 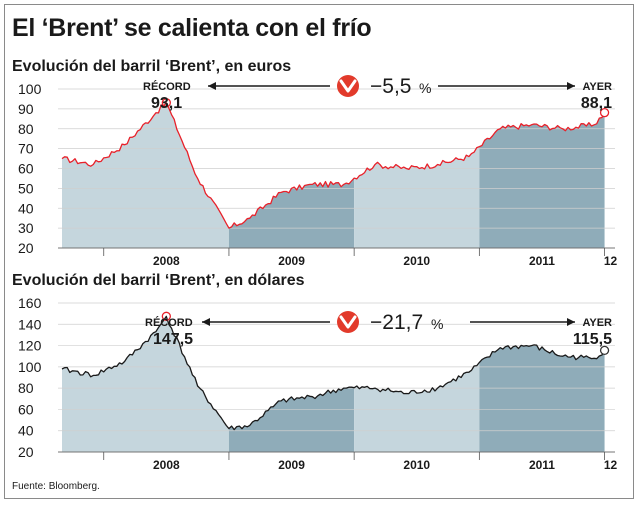 What do you see at coordinates (396, 322) in the screenshot?
I see `change-value: −21,7` at bounding box center [396, 322].